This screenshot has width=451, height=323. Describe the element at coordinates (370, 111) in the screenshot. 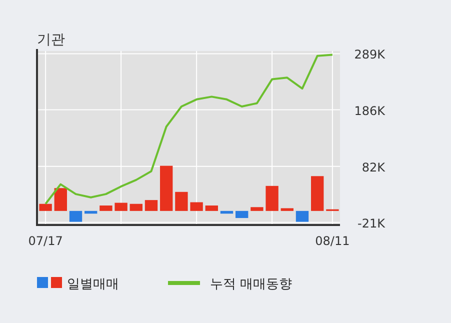

I see `y-tick-label: 186K` at that location.